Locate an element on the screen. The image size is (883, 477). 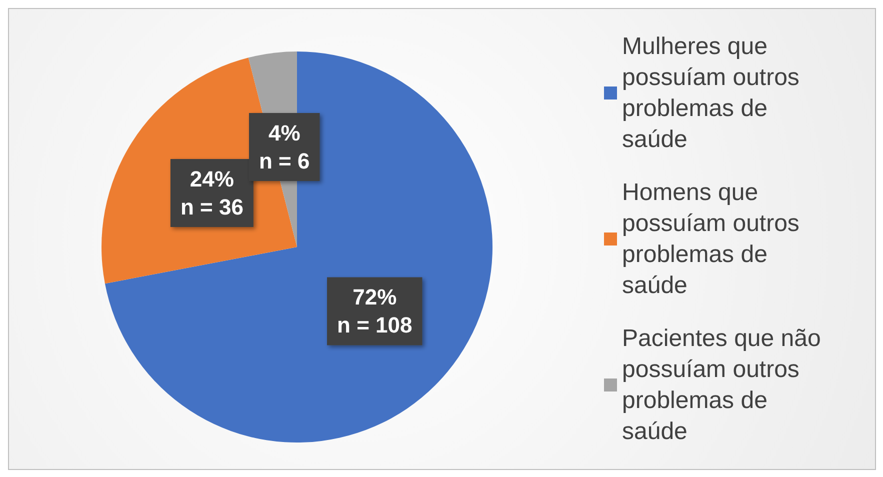
data-label: 72% n = 108 is located at coordinates (374, 311).